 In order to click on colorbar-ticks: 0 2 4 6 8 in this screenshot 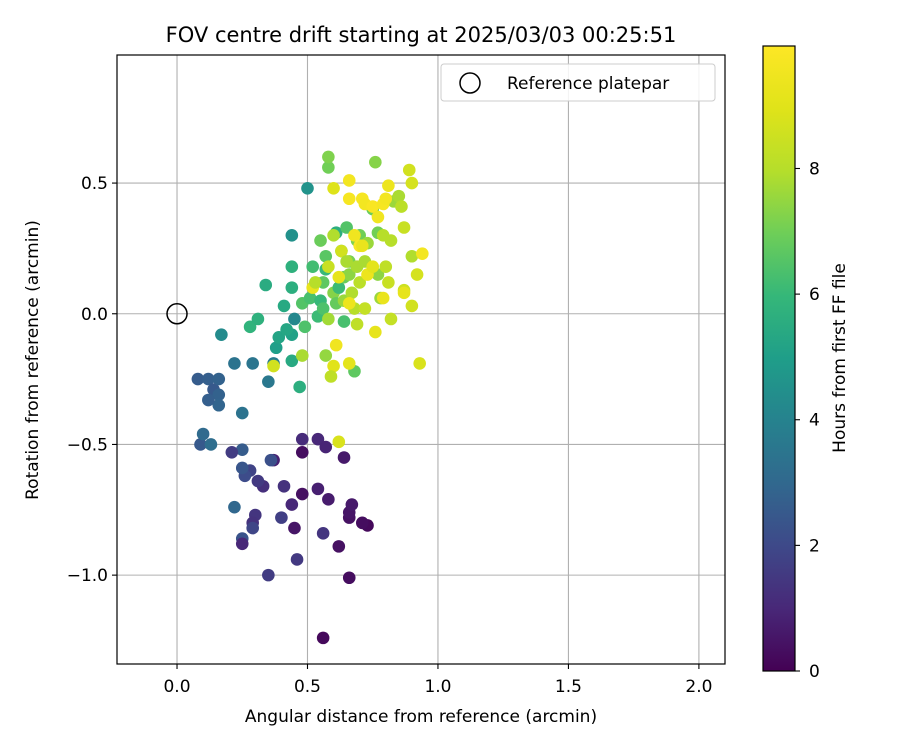, I will do `click(807, 420)`.